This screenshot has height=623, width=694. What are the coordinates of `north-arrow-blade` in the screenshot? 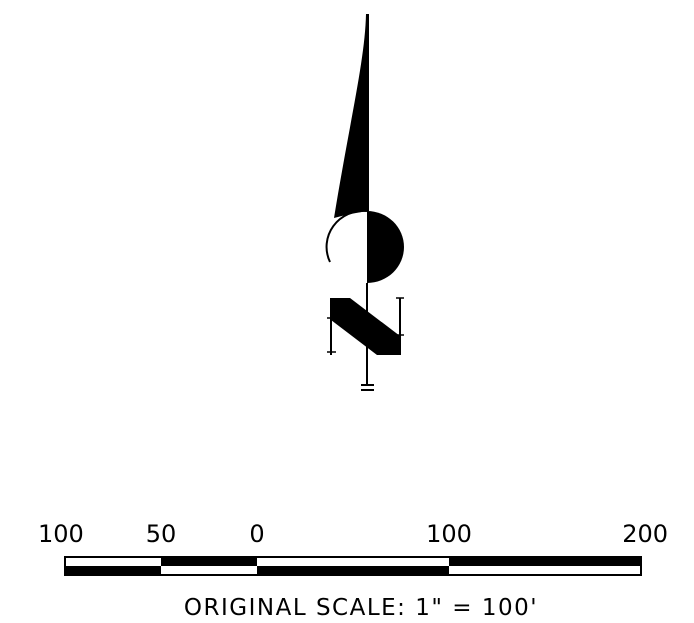 It's located at (351, 116).